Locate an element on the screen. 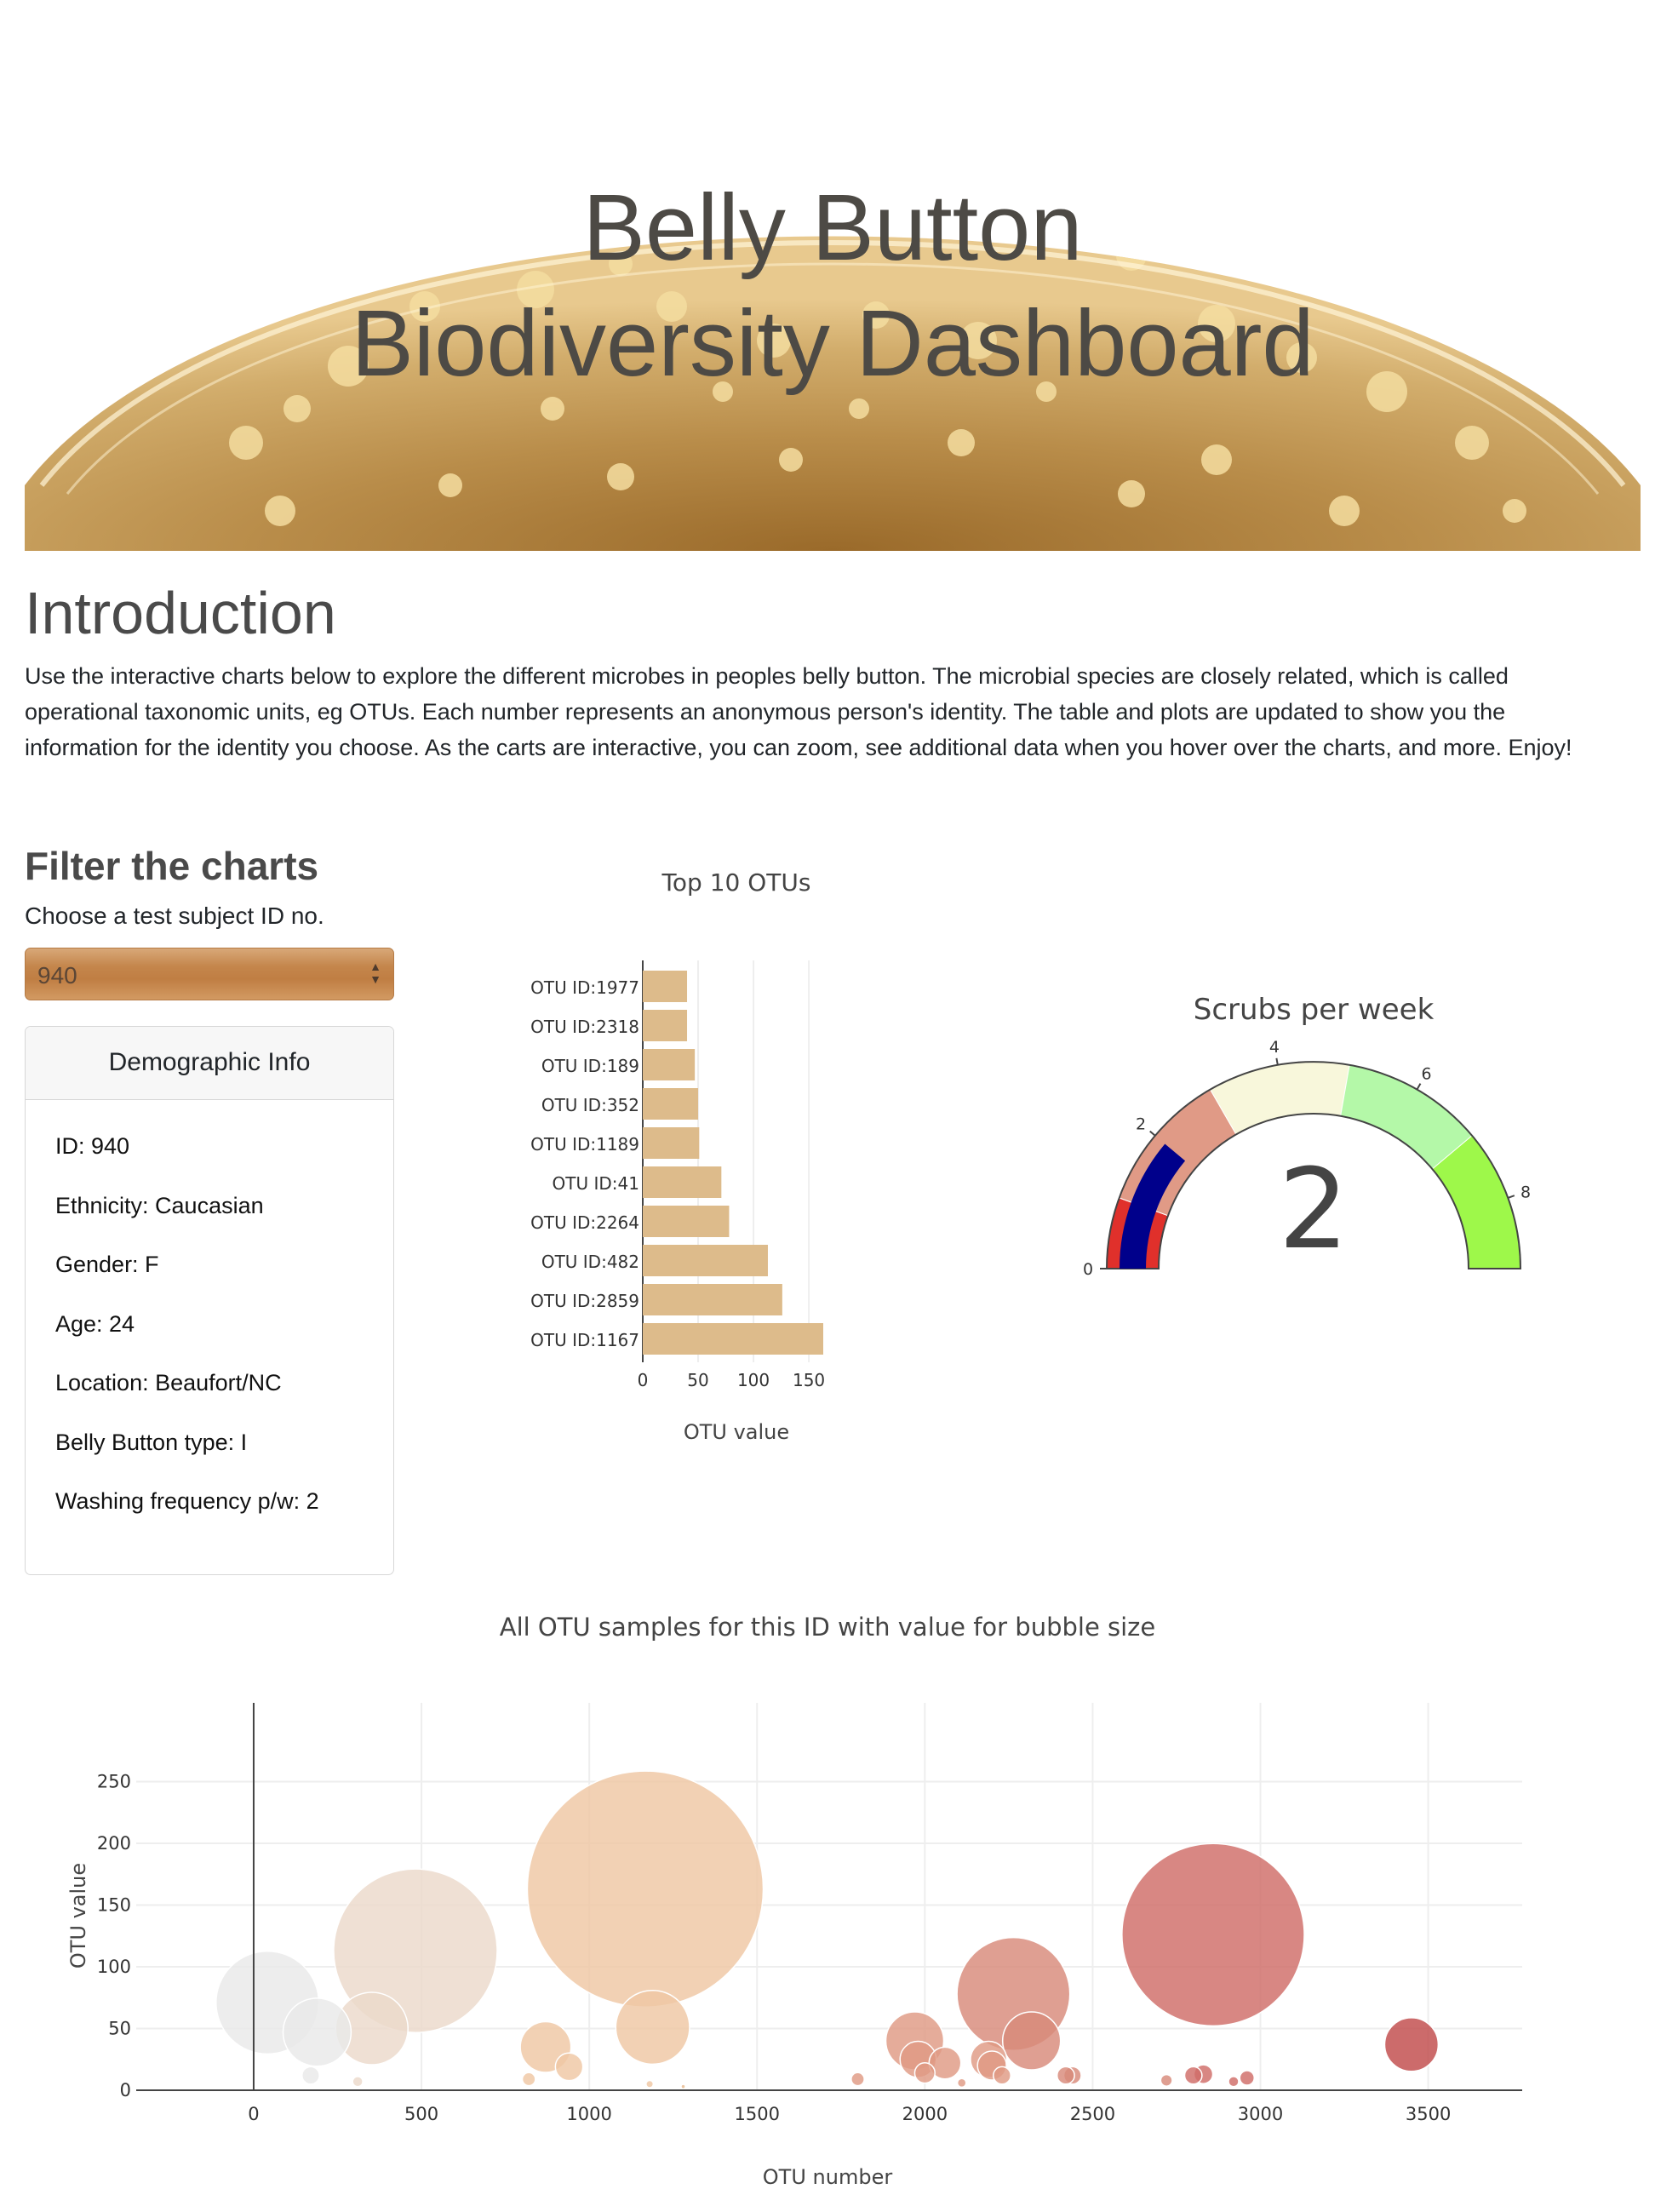  bubble-x-tick-label: 500 is located at coordinates (421, 2114).